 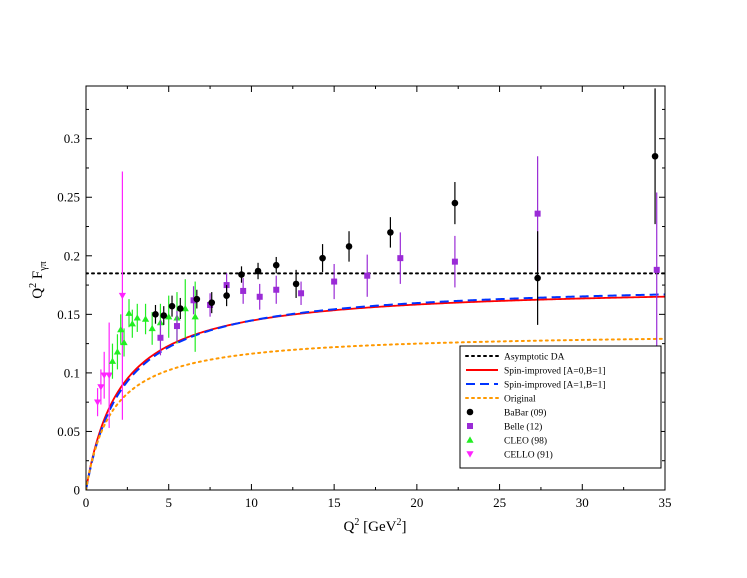 What do you see at coordinates (251, 502) in the screenshot?
I see `x-tick-label: 10` at bounding box center [251, 502].